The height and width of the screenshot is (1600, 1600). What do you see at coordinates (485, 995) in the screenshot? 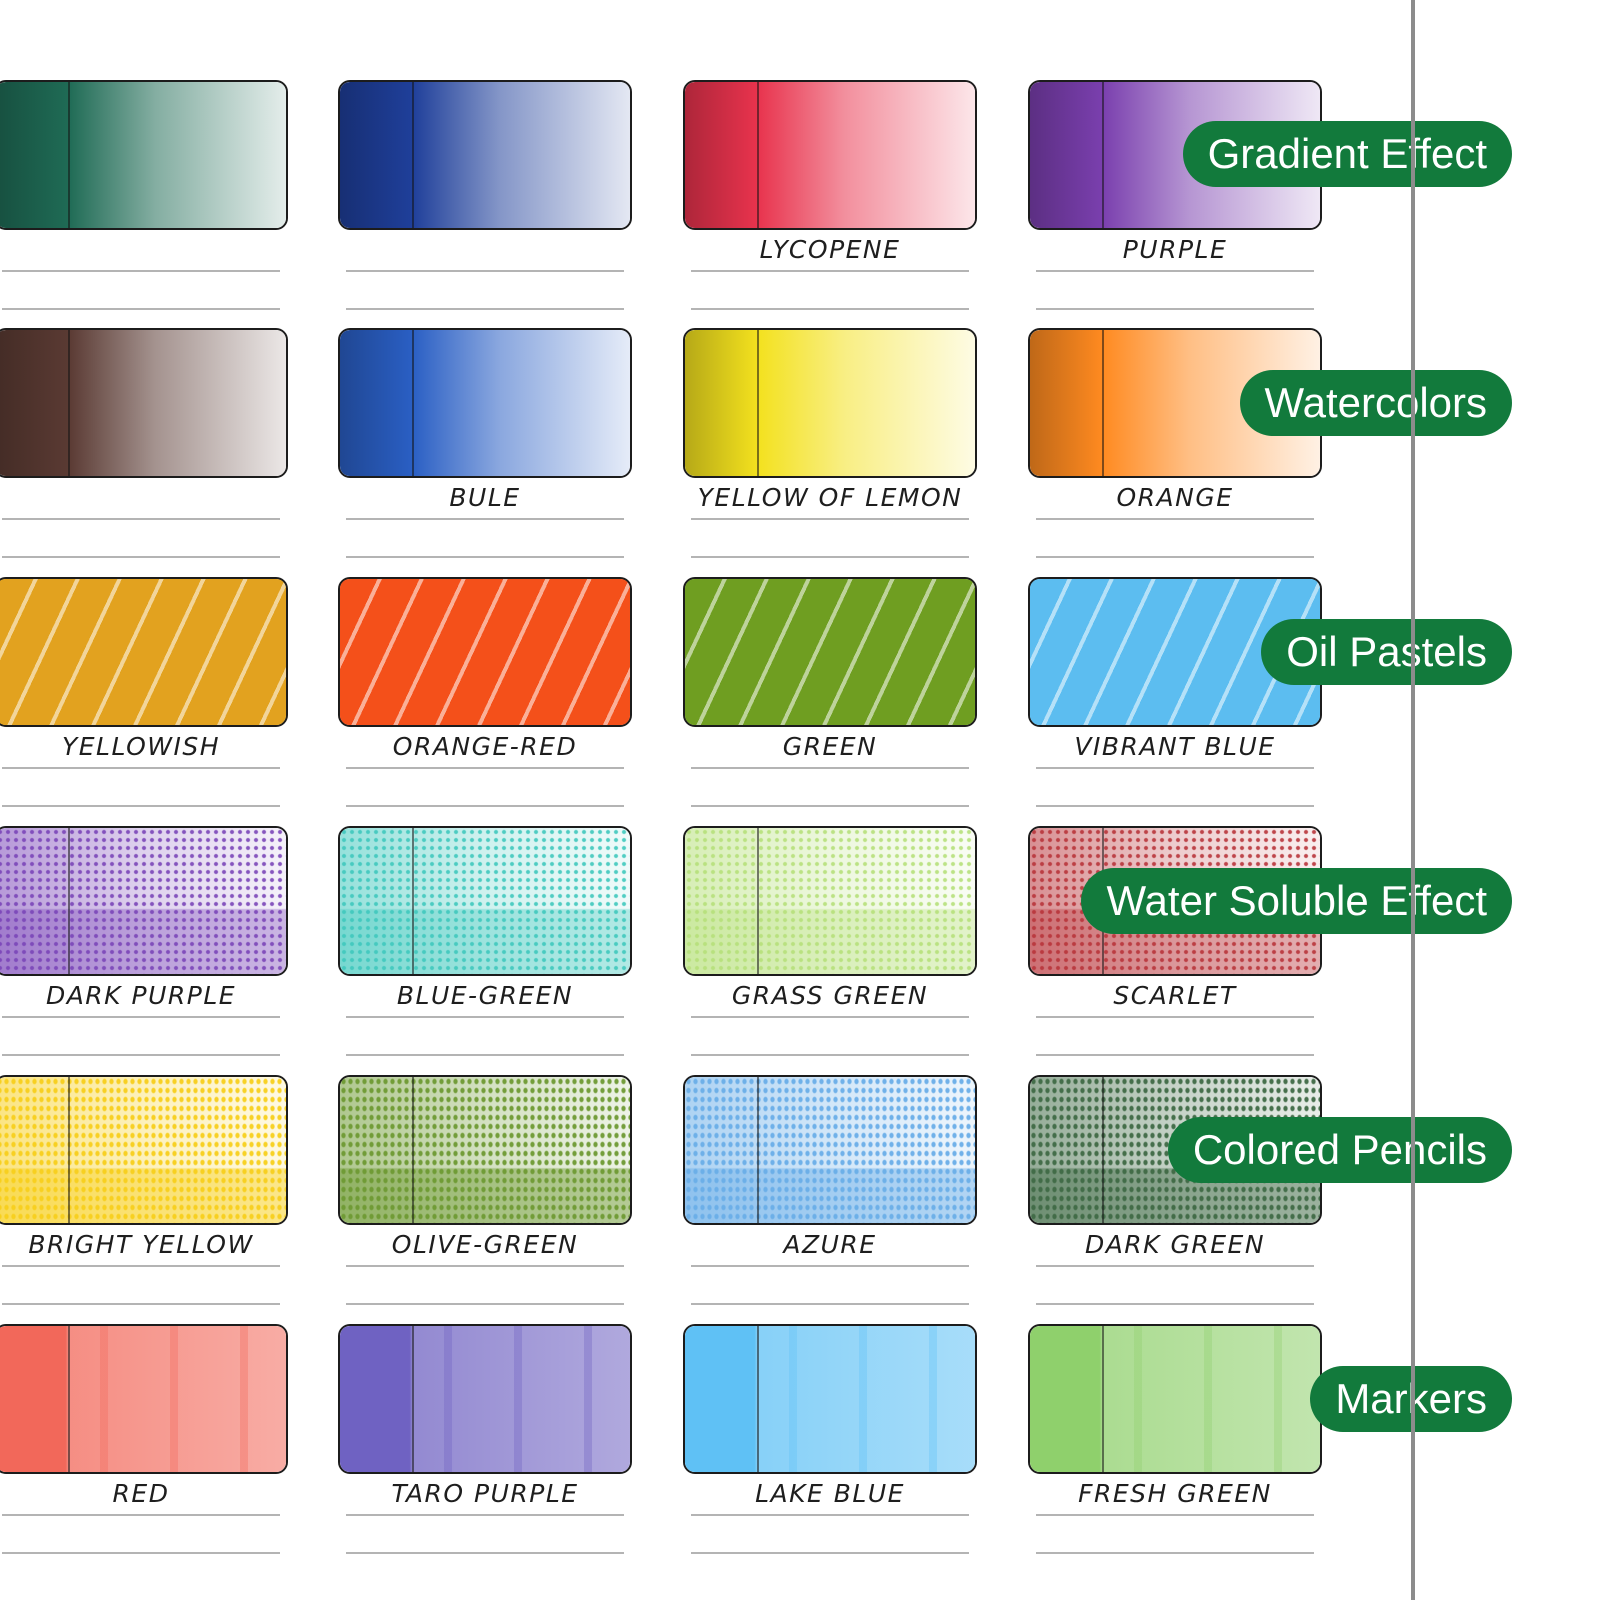
I see `color-name-label: BLUE-GREEN` at bounding box center [485, 995].